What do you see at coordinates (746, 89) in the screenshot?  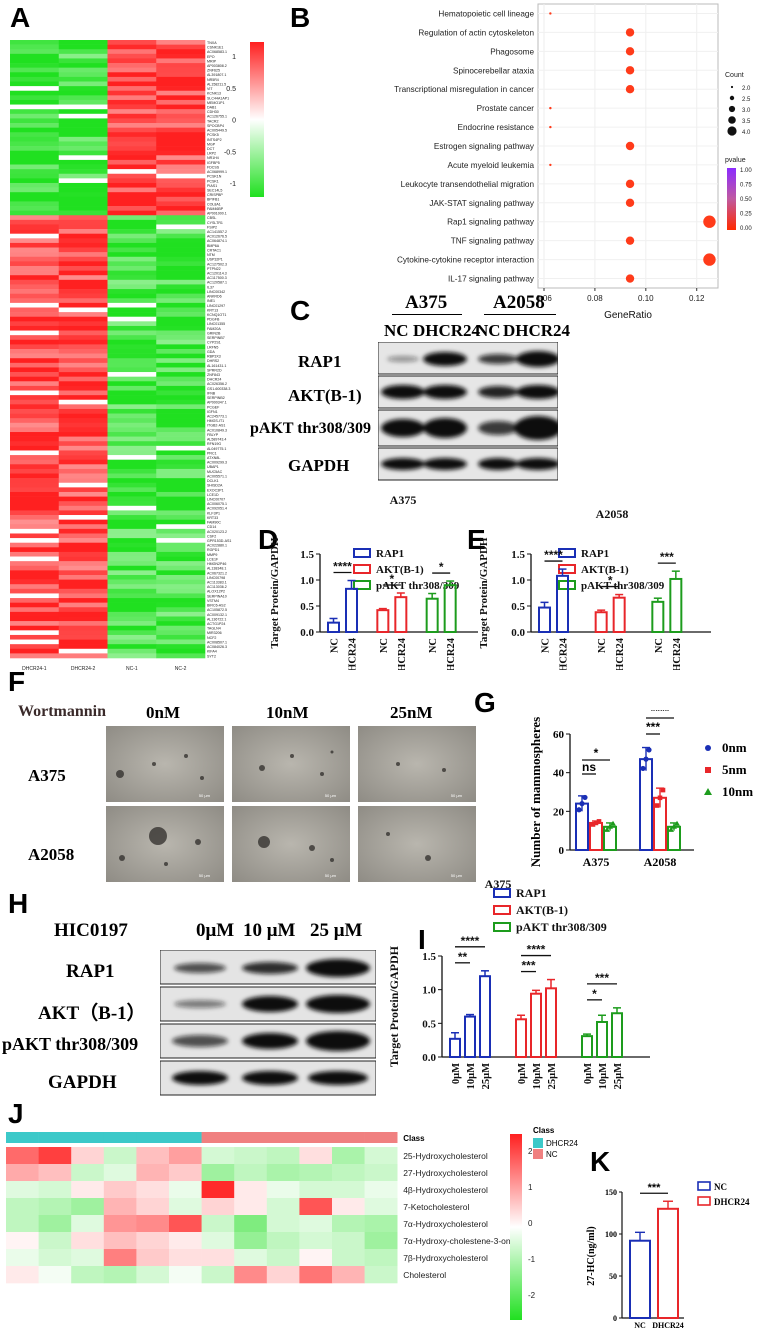 I see `dotplot-b-count-tick: 2.0` at bounding box center [746, 89].